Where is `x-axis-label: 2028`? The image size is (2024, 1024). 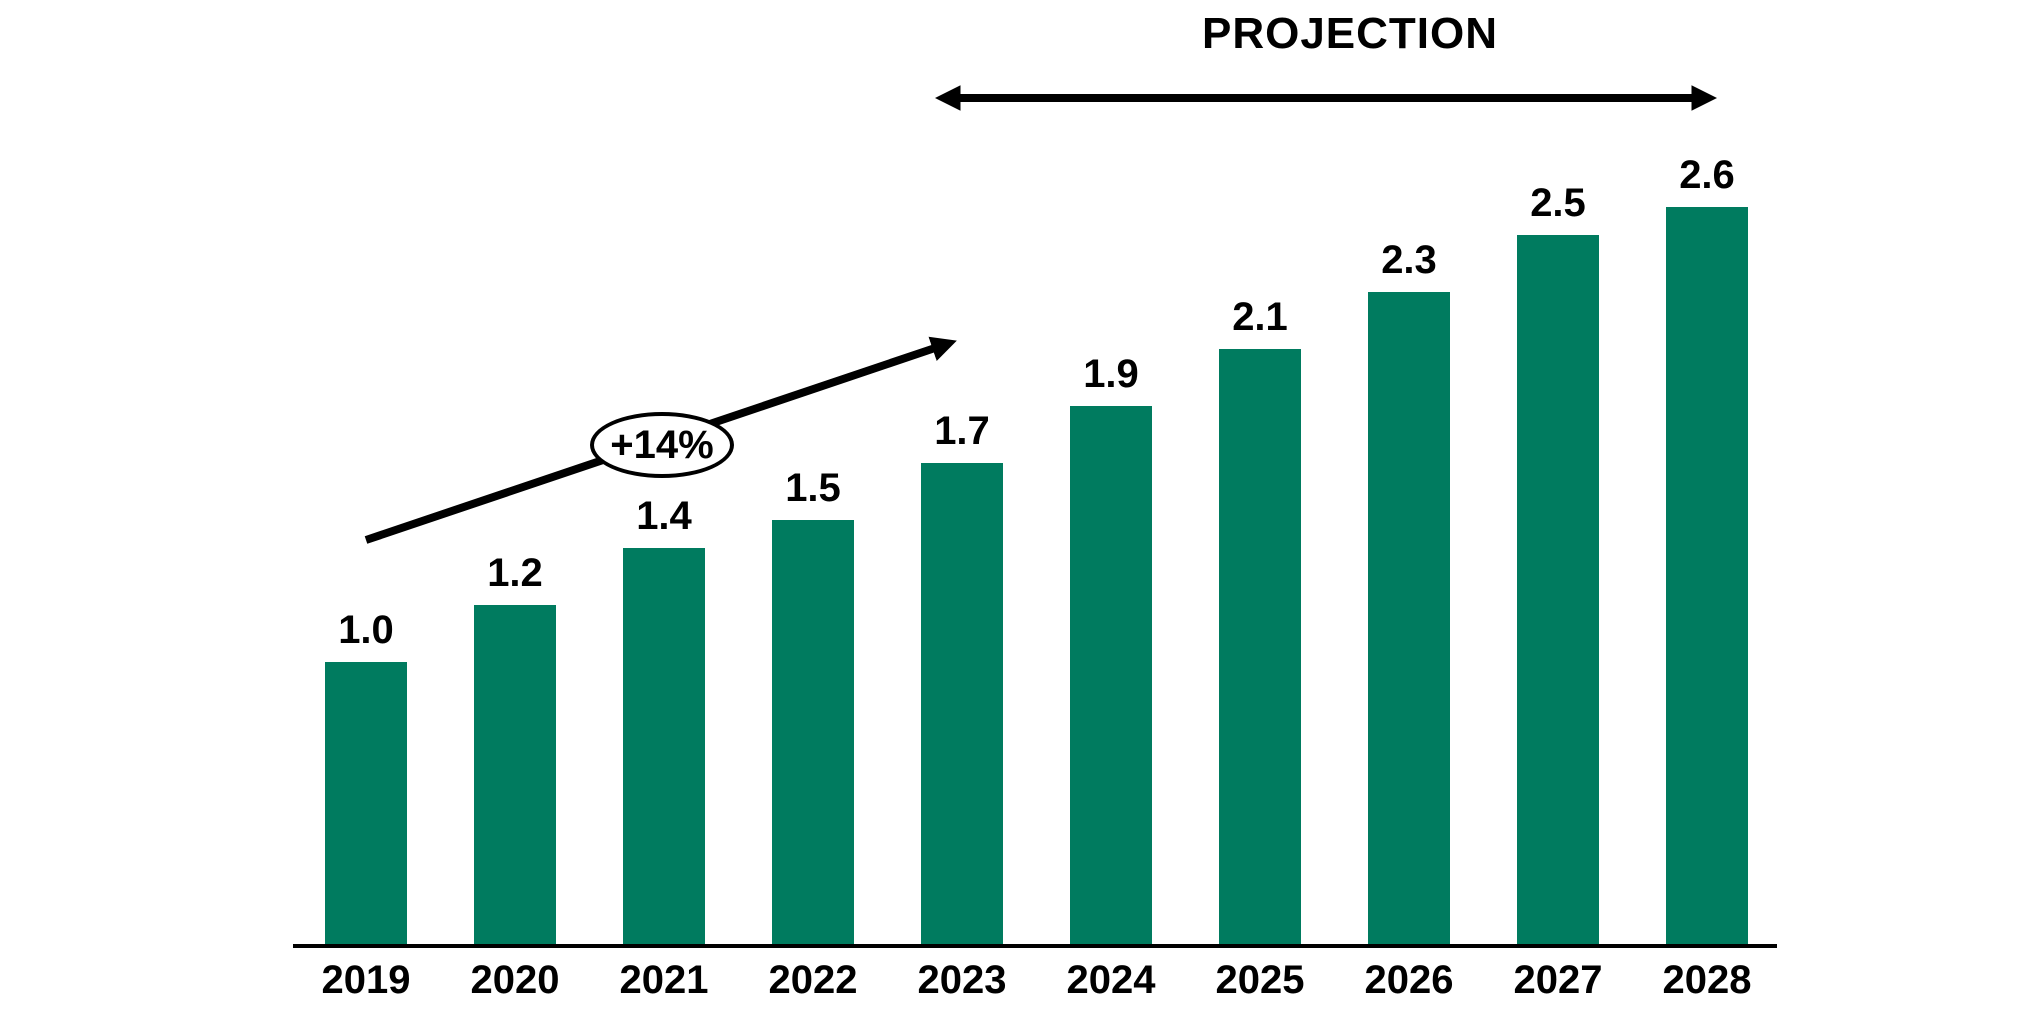 x-axis-label: 2028 is located at coordinates (1707, 980).